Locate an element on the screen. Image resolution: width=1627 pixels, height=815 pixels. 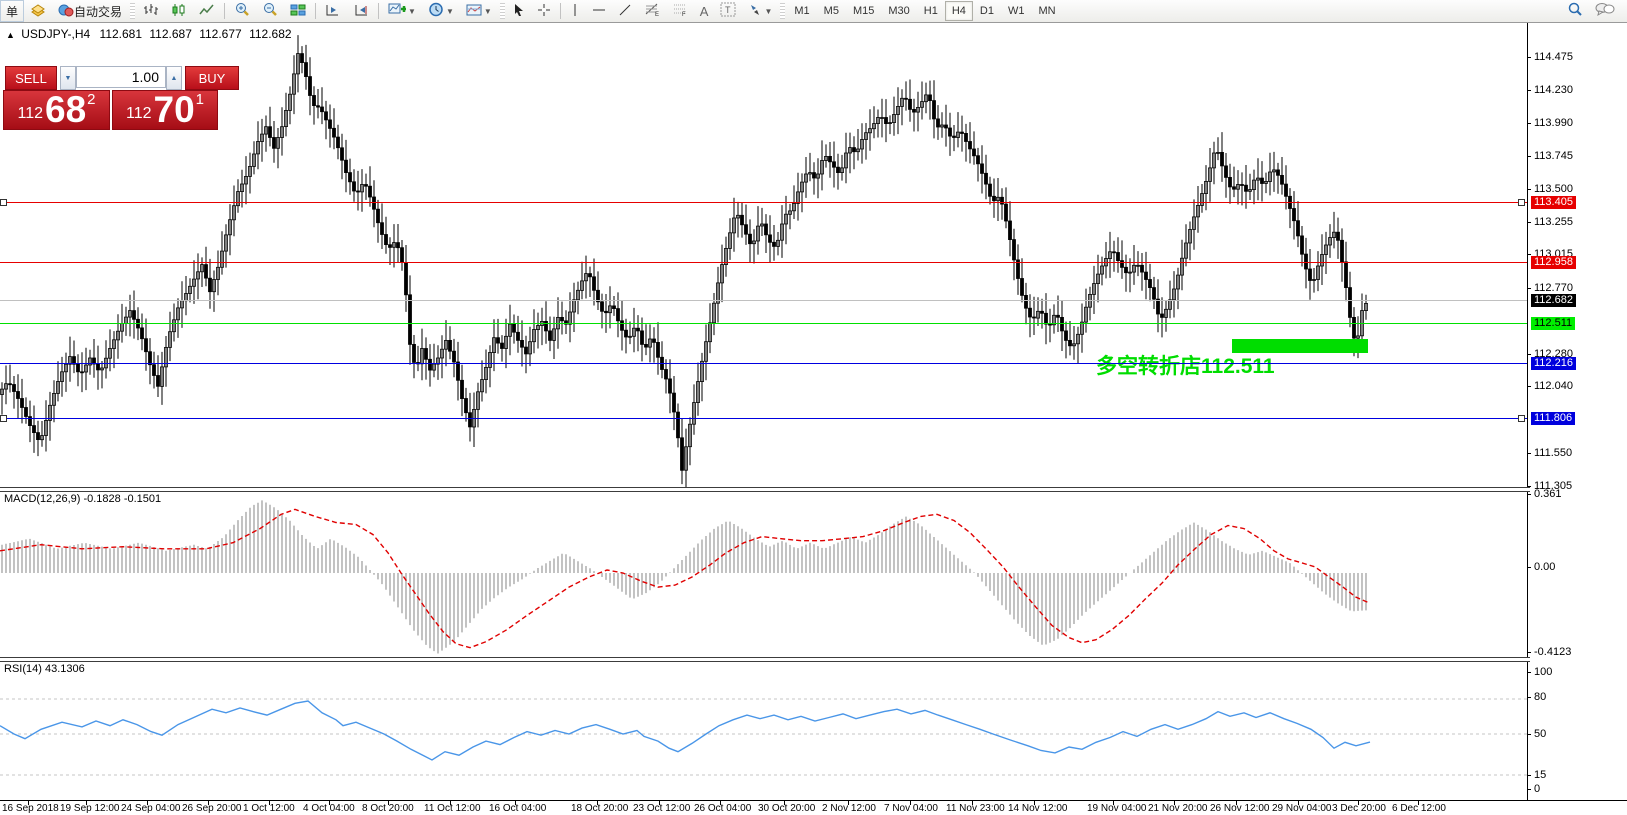
sell-price-button: 112 68 2 is located at coordinates (56, 110).